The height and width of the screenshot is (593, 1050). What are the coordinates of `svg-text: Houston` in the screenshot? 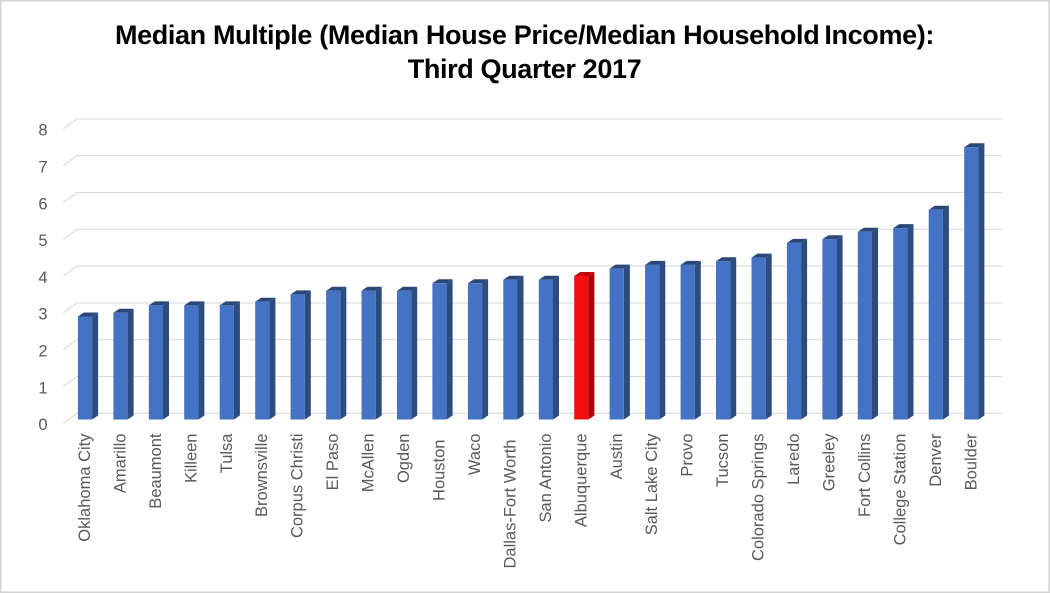 It's located at (440, 470).